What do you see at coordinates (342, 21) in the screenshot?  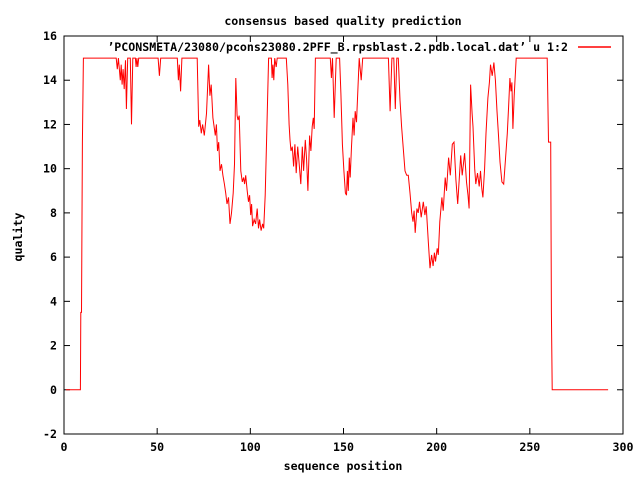 I see `chart-title: consensus based quality prediction` at bounding box center [342, 21].